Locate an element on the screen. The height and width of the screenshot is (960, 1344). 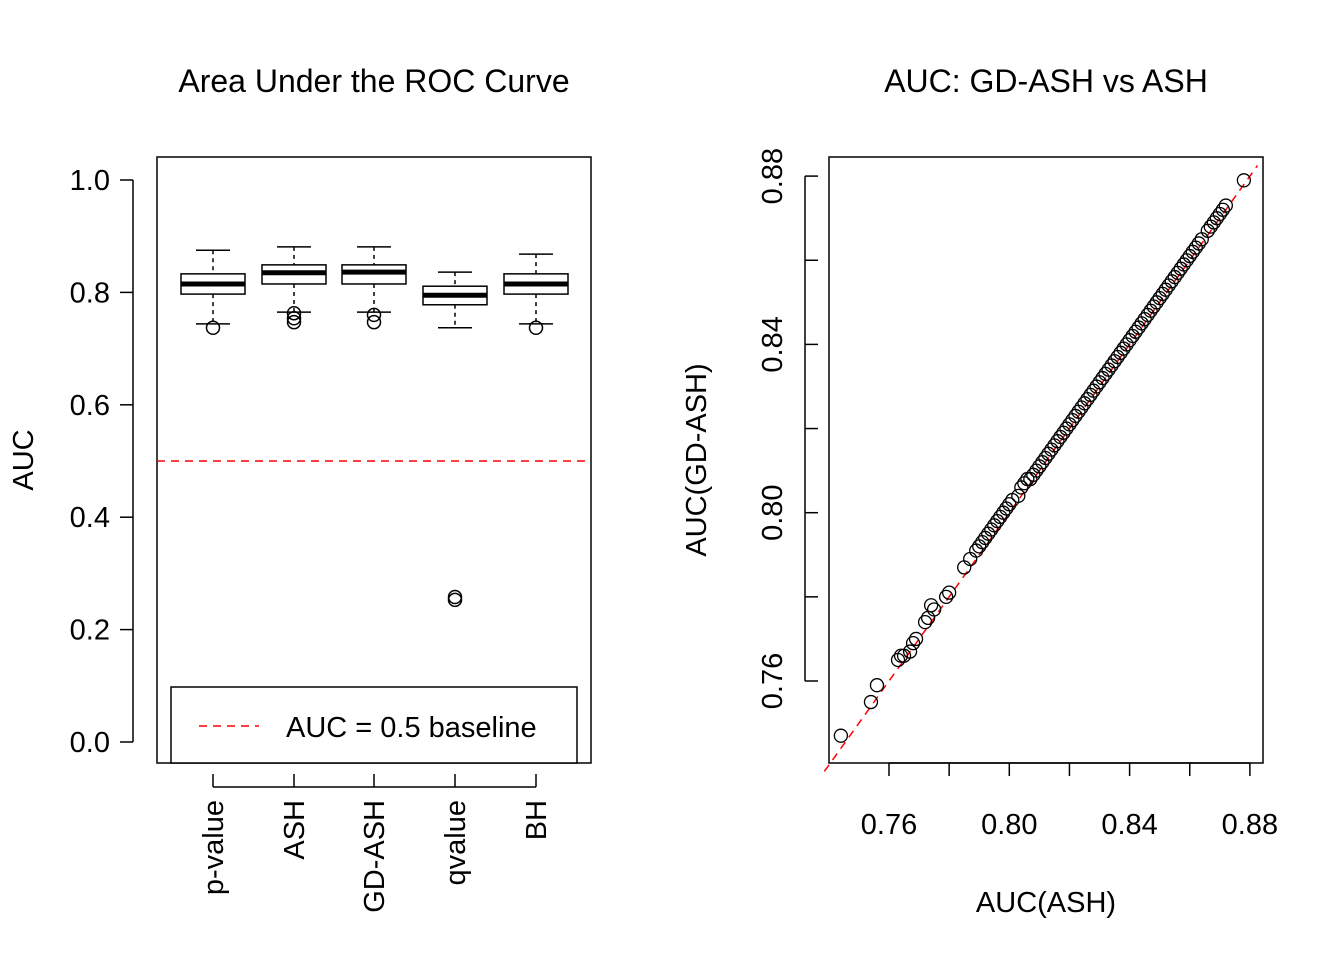
scatter-y-label: AUC(GD-ASH) is located at coordinates (697, 459).